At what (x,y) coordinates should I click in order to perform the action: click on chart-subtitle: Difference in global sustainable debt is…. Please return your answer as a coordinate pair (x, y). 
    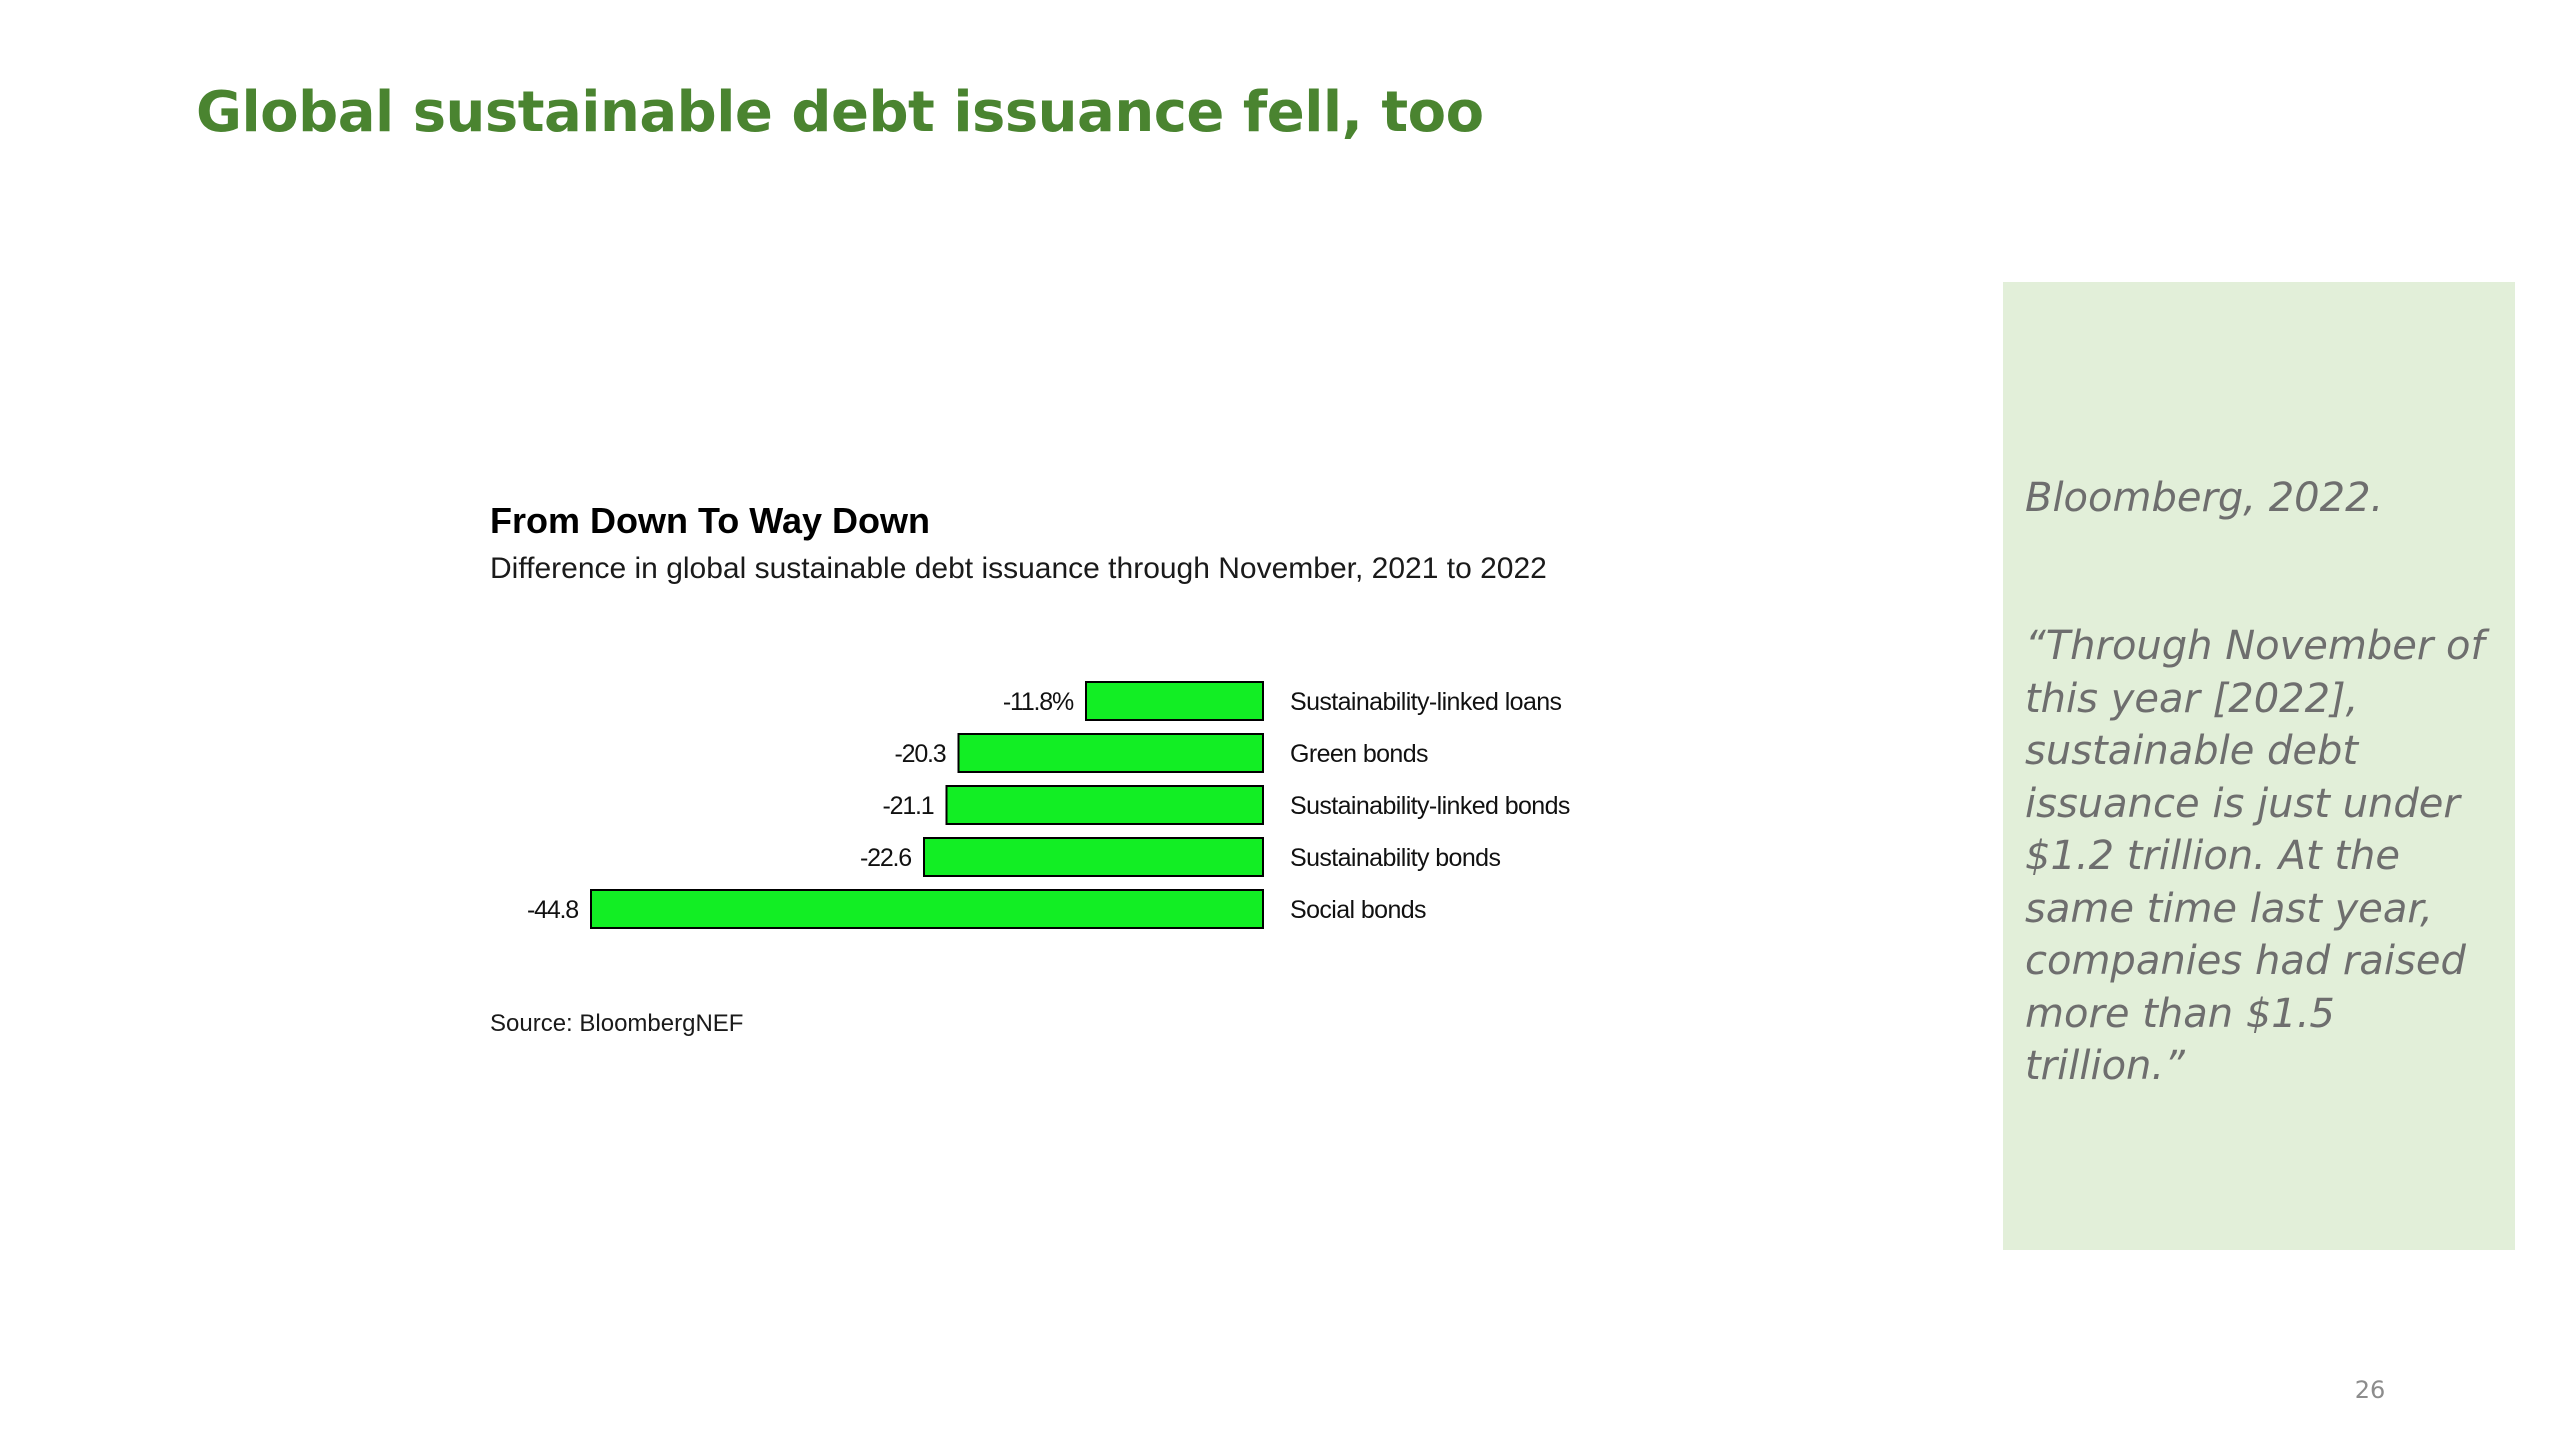
    Looking at the image, I should click on (1018, 568).